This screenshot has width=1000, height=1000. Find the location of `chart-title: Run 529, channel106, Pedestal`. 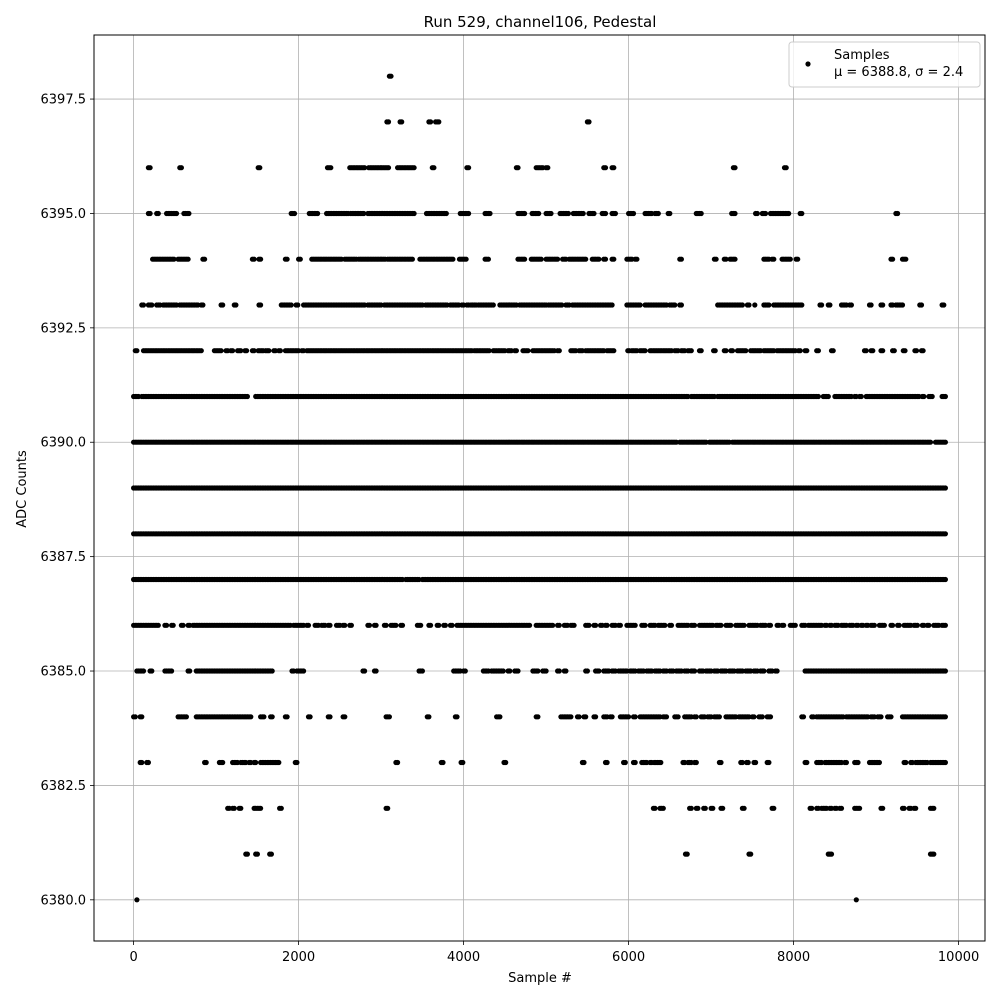

chart-title: Run 529, channel106, Pedestal is located at coordinates (540, 22).